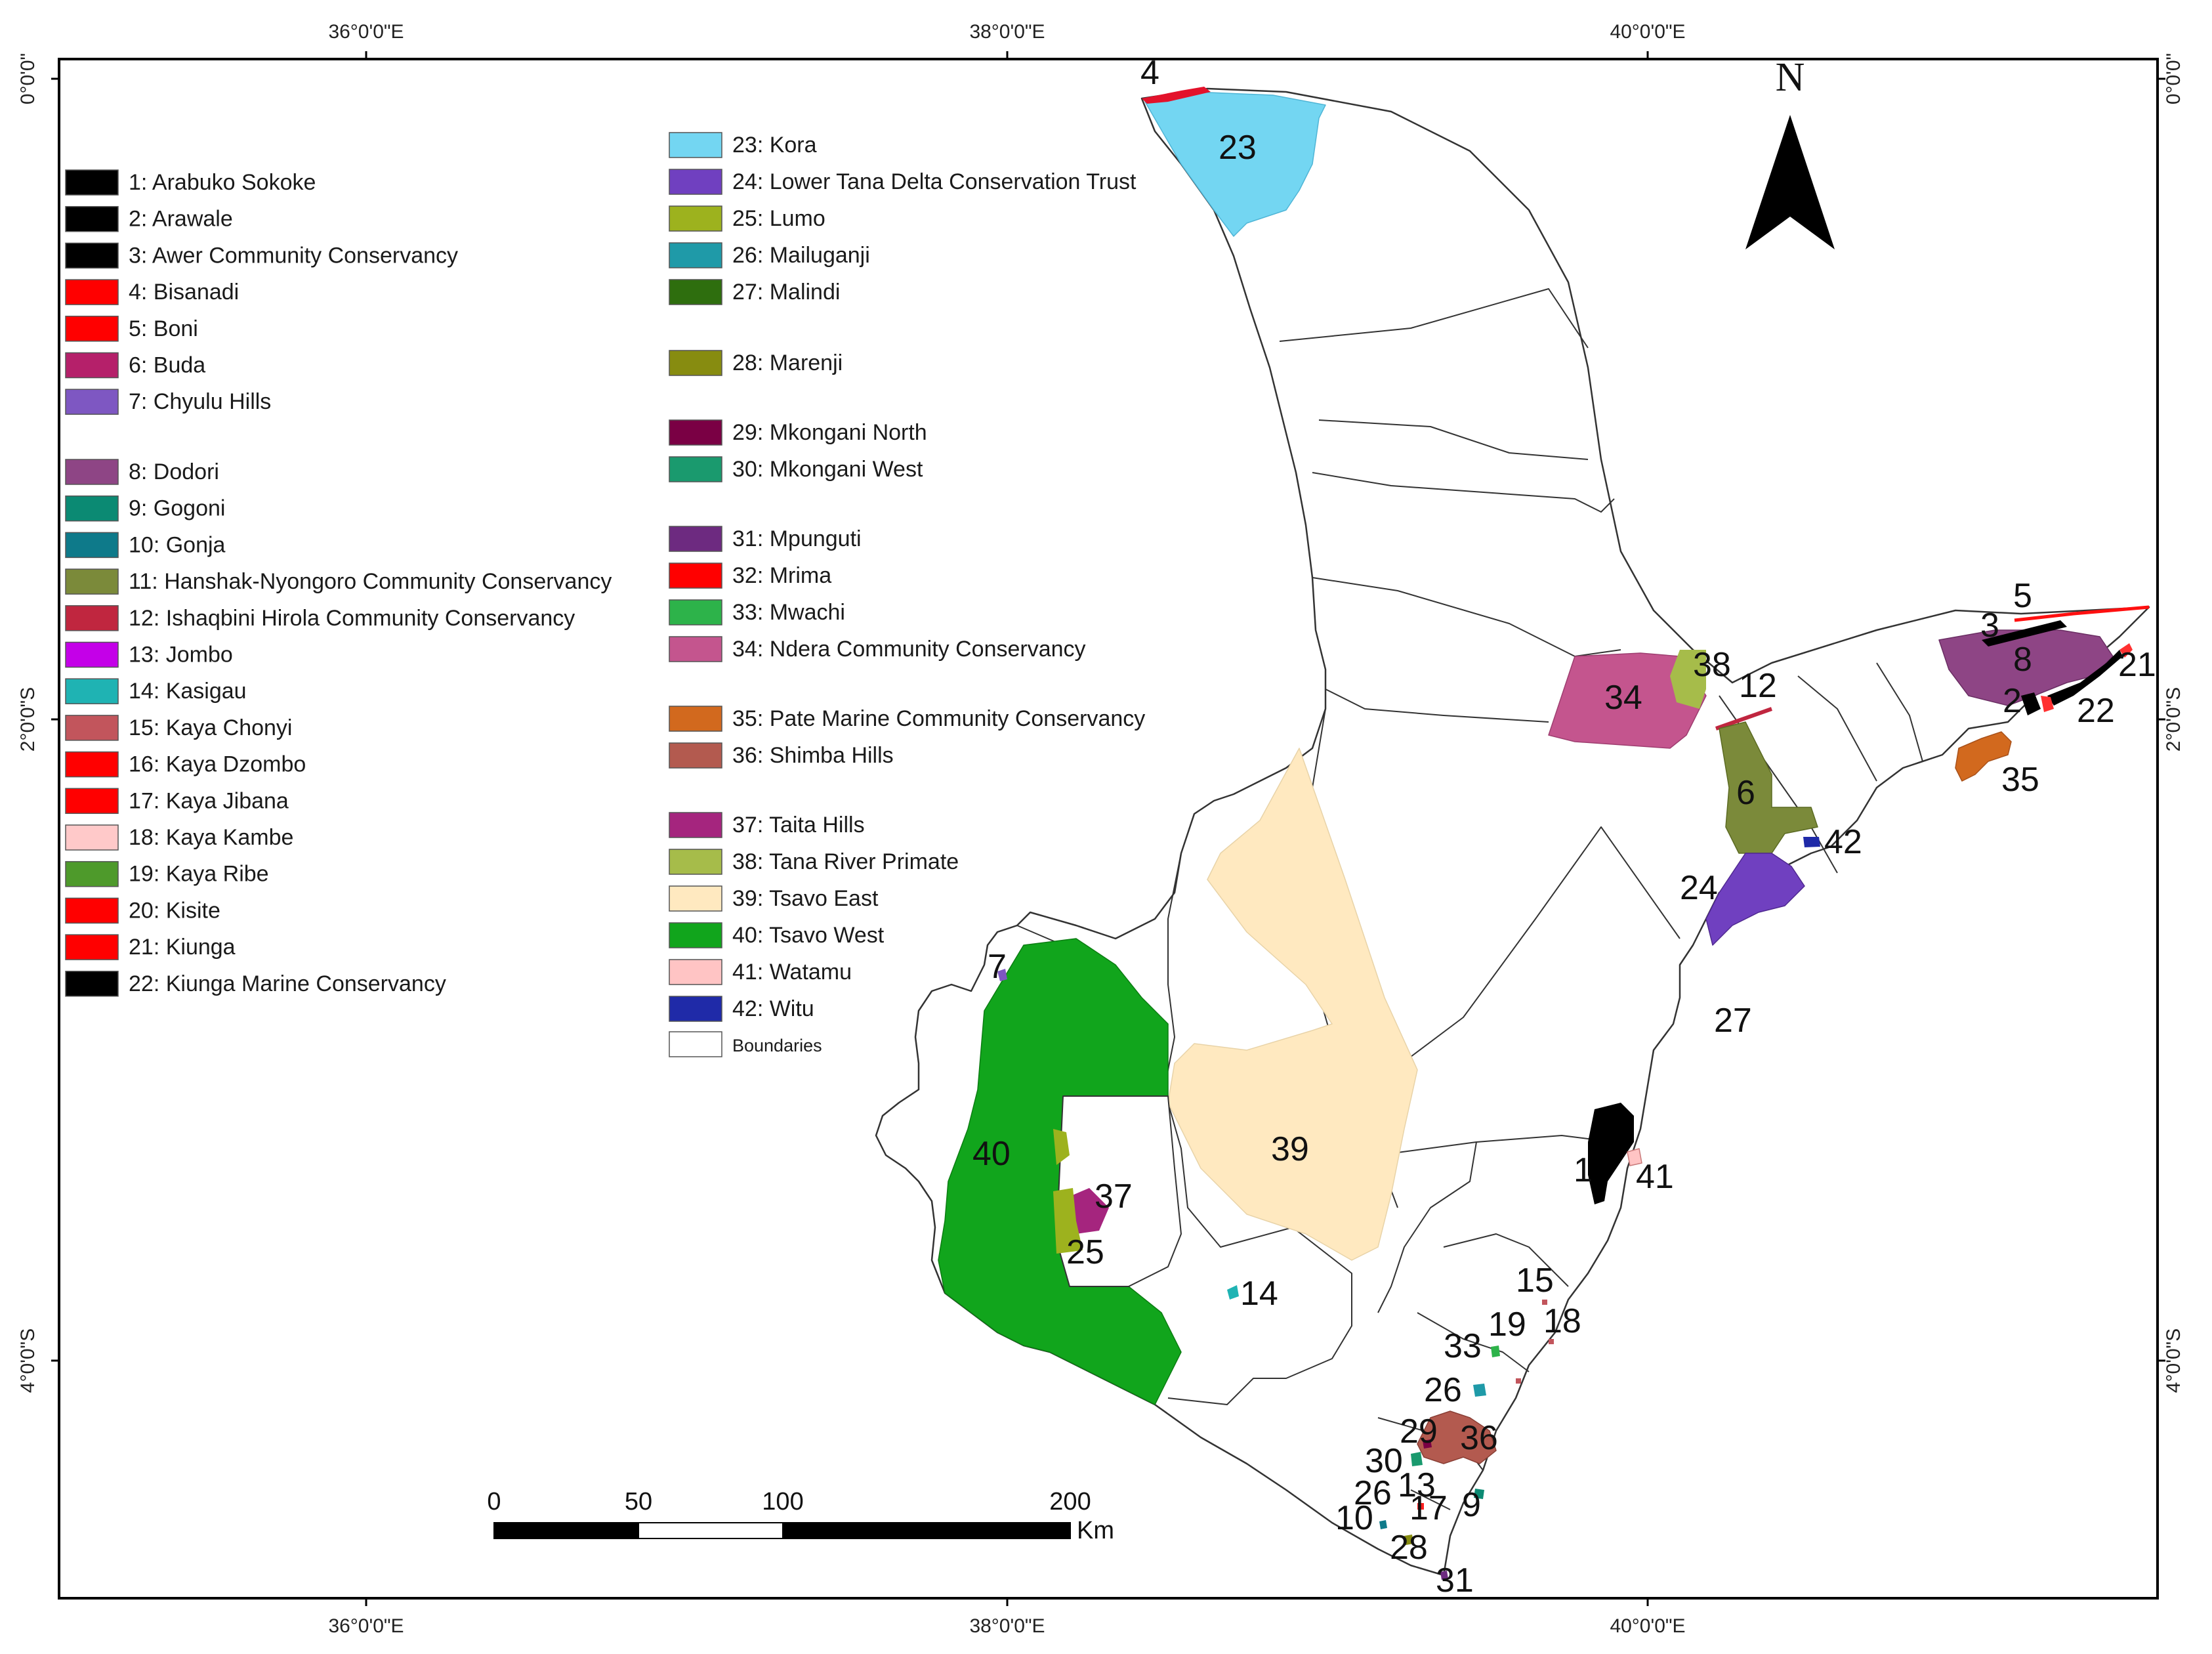 The width and height of the screenshot is (2212, 1654). I want to click on area-tsavo-west, so click(1060, 1171).